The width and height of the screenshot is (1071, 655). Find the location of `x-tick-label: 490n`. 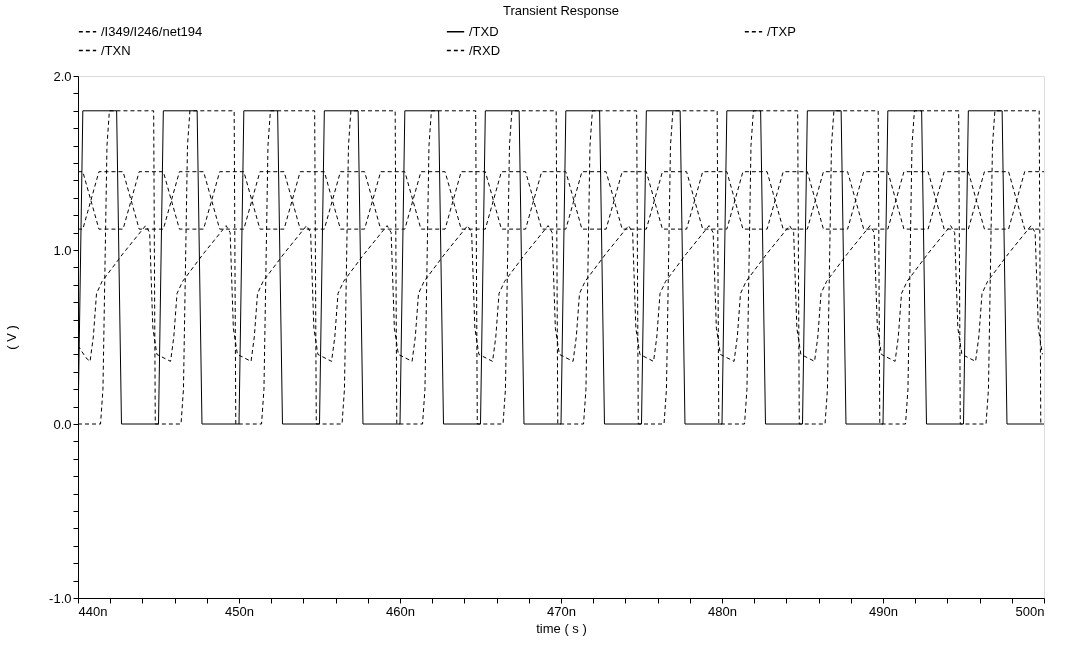

x-tick-label: 490n is located at coordinates (883, 611).